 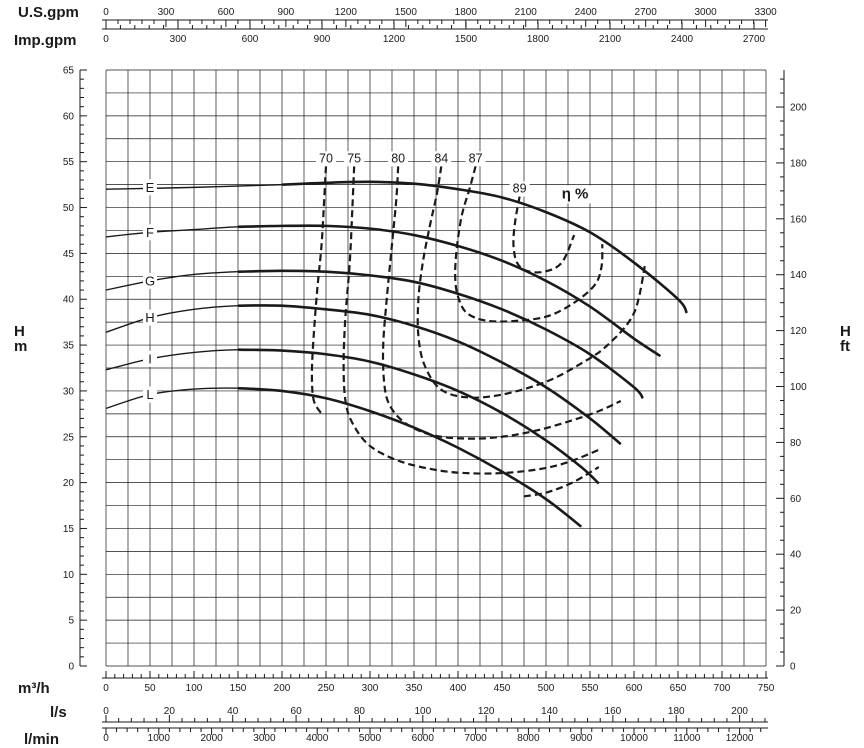 What do you see at coordinates (410, 457) in the screenshot?
I see `curve-l-operating` at bounding box center [410, 457].